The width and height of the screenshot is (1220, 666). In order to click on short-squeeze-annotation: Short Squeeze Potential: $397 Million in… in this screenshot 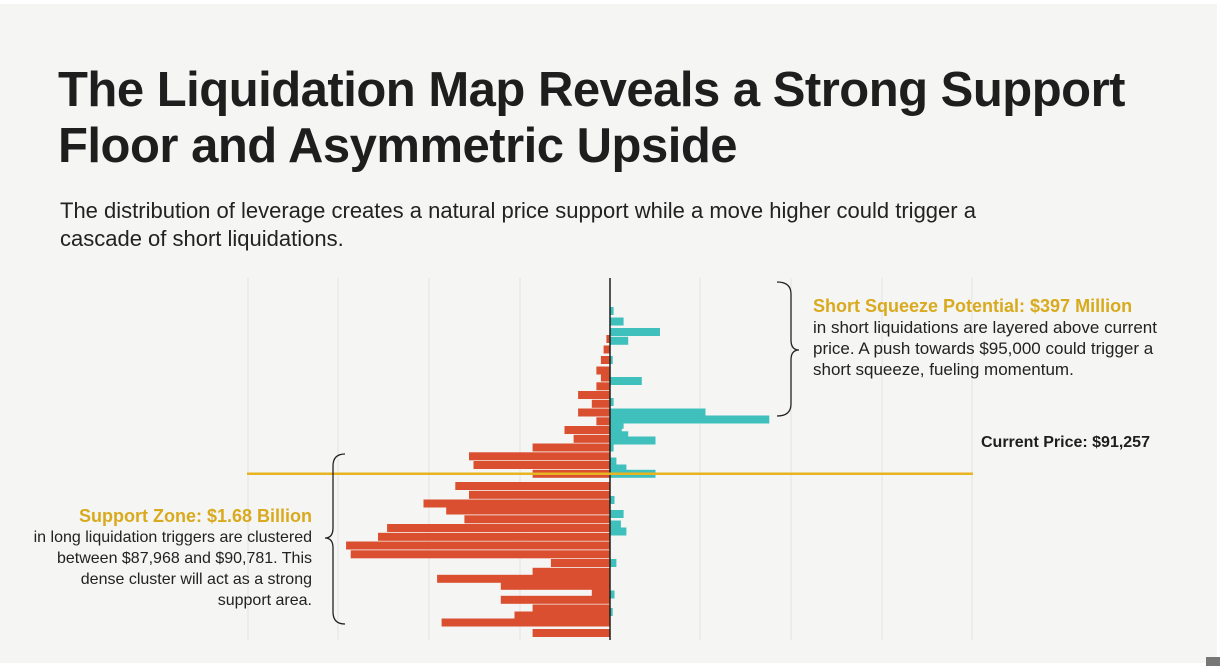, I will do `click(998, 338)`.